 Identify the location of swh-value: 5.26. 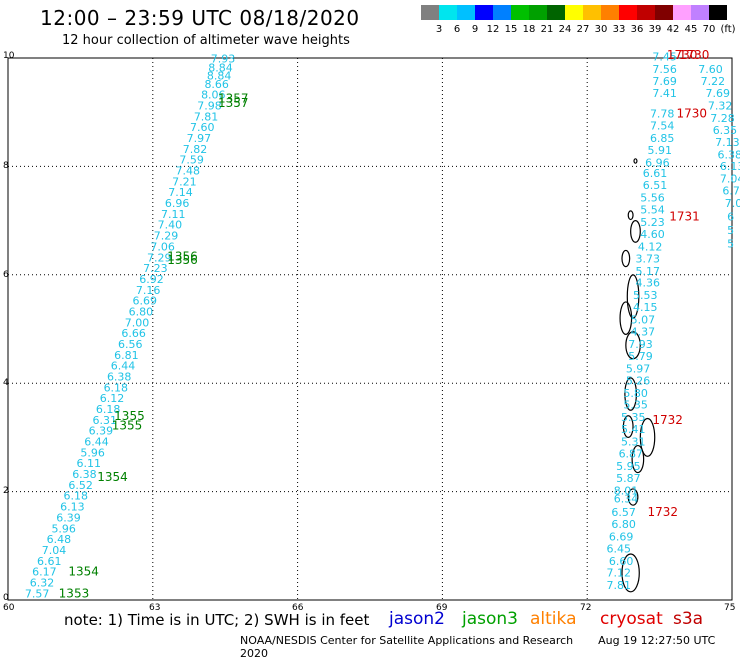
(638, 380).